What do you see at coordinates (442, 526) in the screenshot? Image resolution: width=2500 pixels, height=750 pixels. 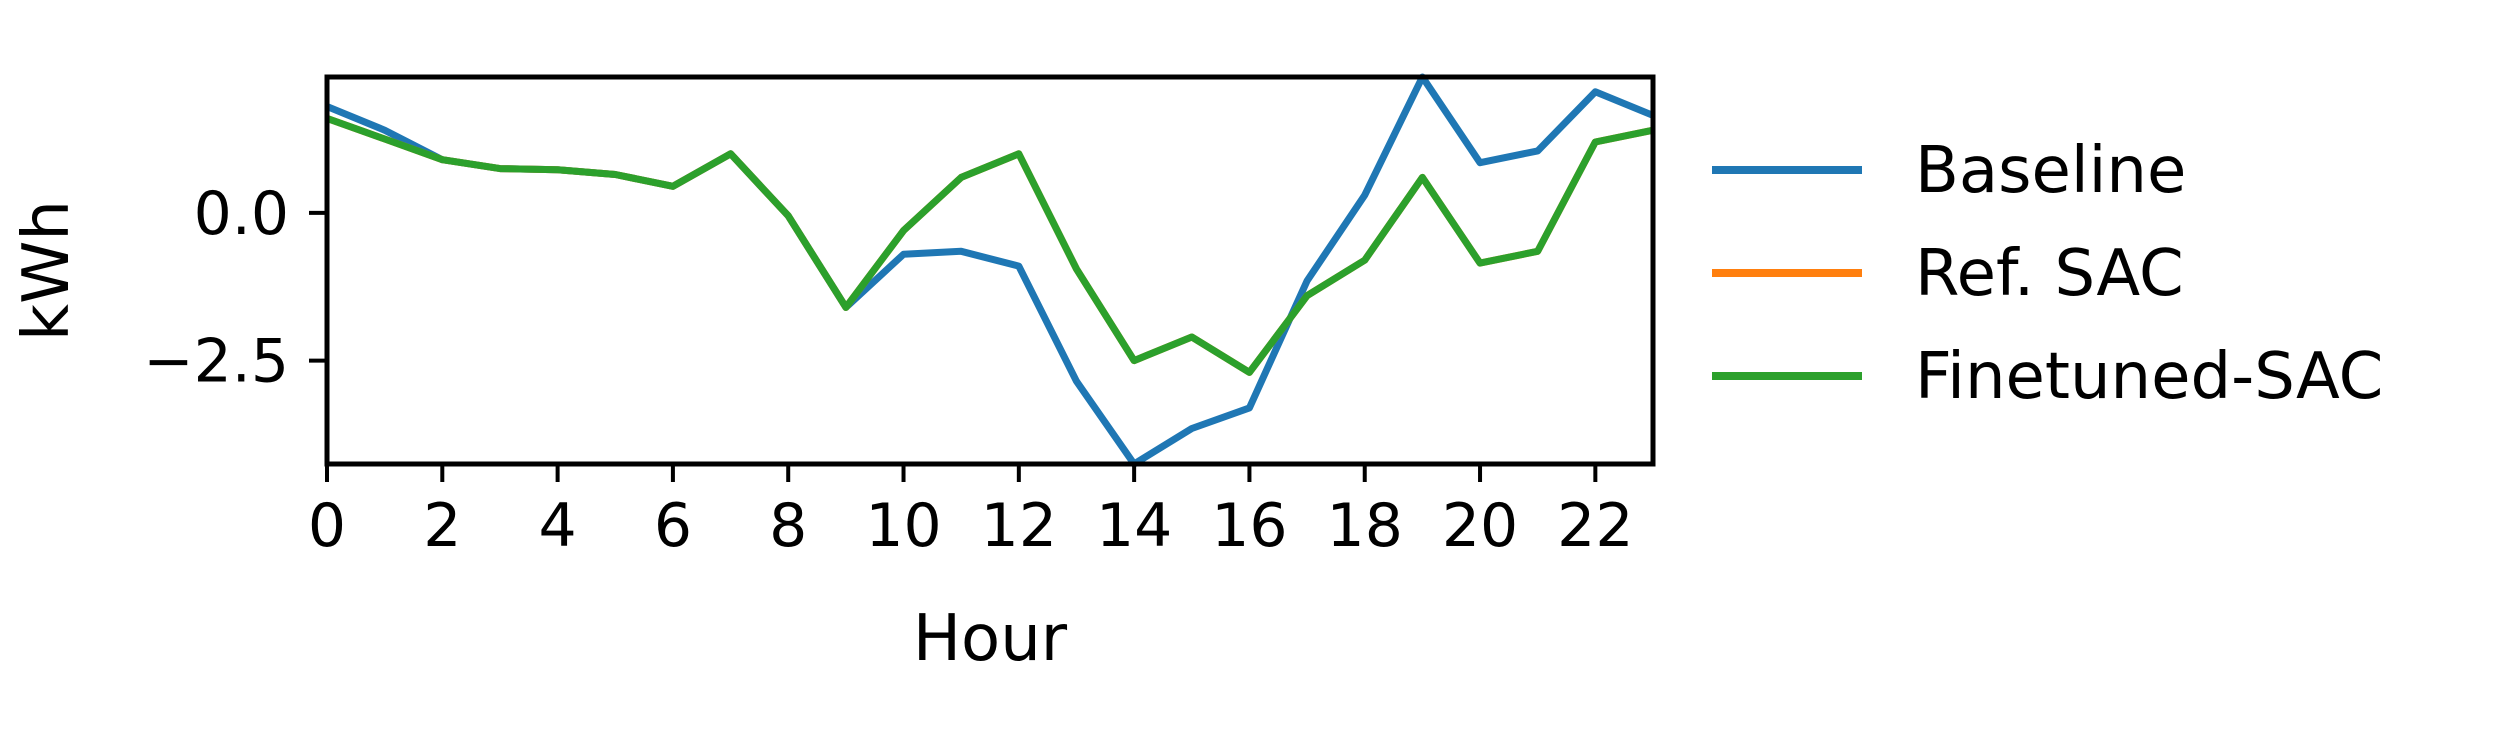 I see `x-tick-label: 2` at bounding box center [442, 526].